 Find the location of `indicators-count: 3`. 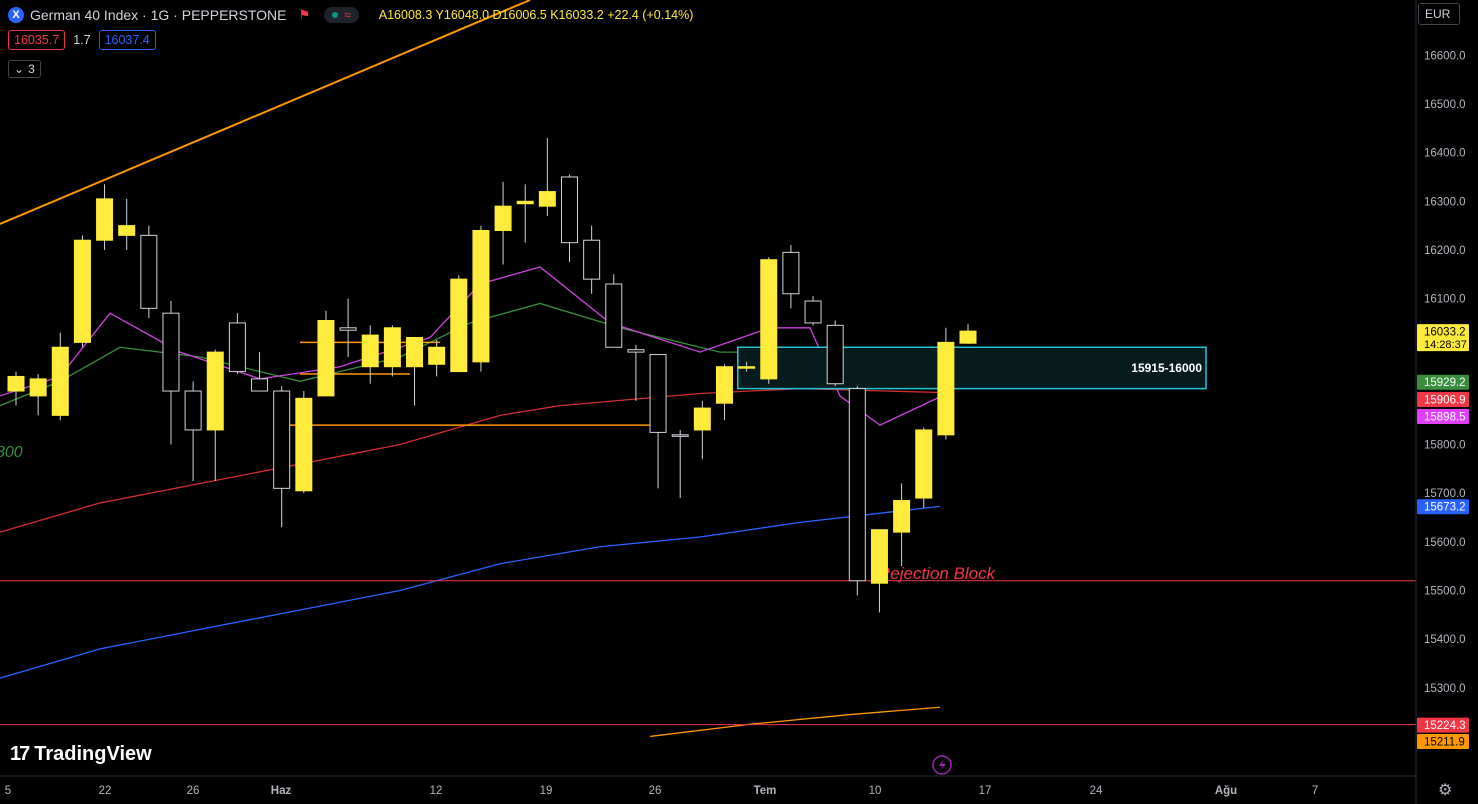

indicators-count: 3 is located at coordinates (31, 69).